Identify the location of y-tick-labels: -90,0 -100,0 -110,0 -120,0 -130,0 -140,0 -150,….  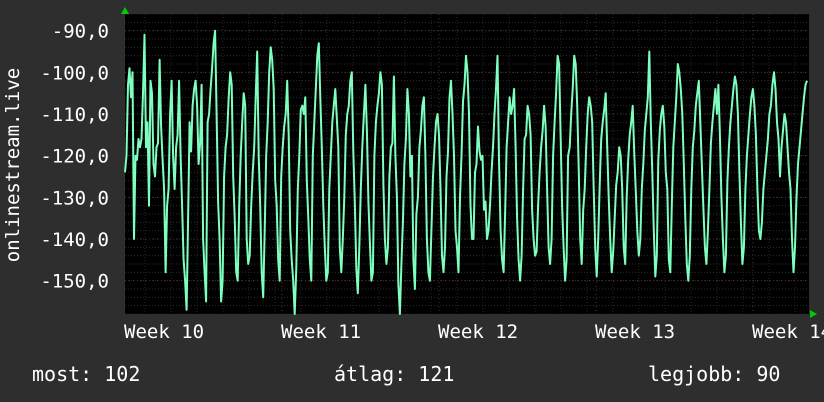
(74, 157).